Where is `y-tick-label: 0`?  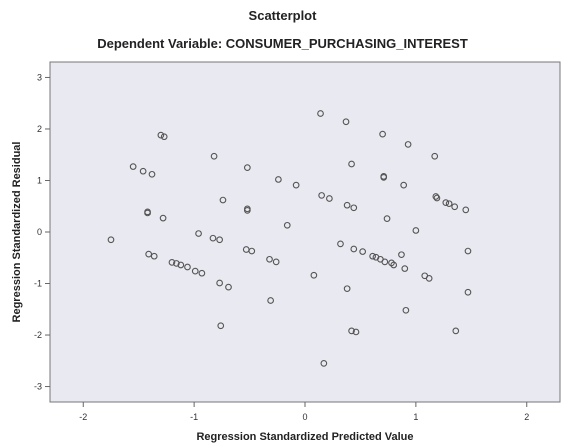
y-tick-label: 0 is located at coordinates (39, 232).